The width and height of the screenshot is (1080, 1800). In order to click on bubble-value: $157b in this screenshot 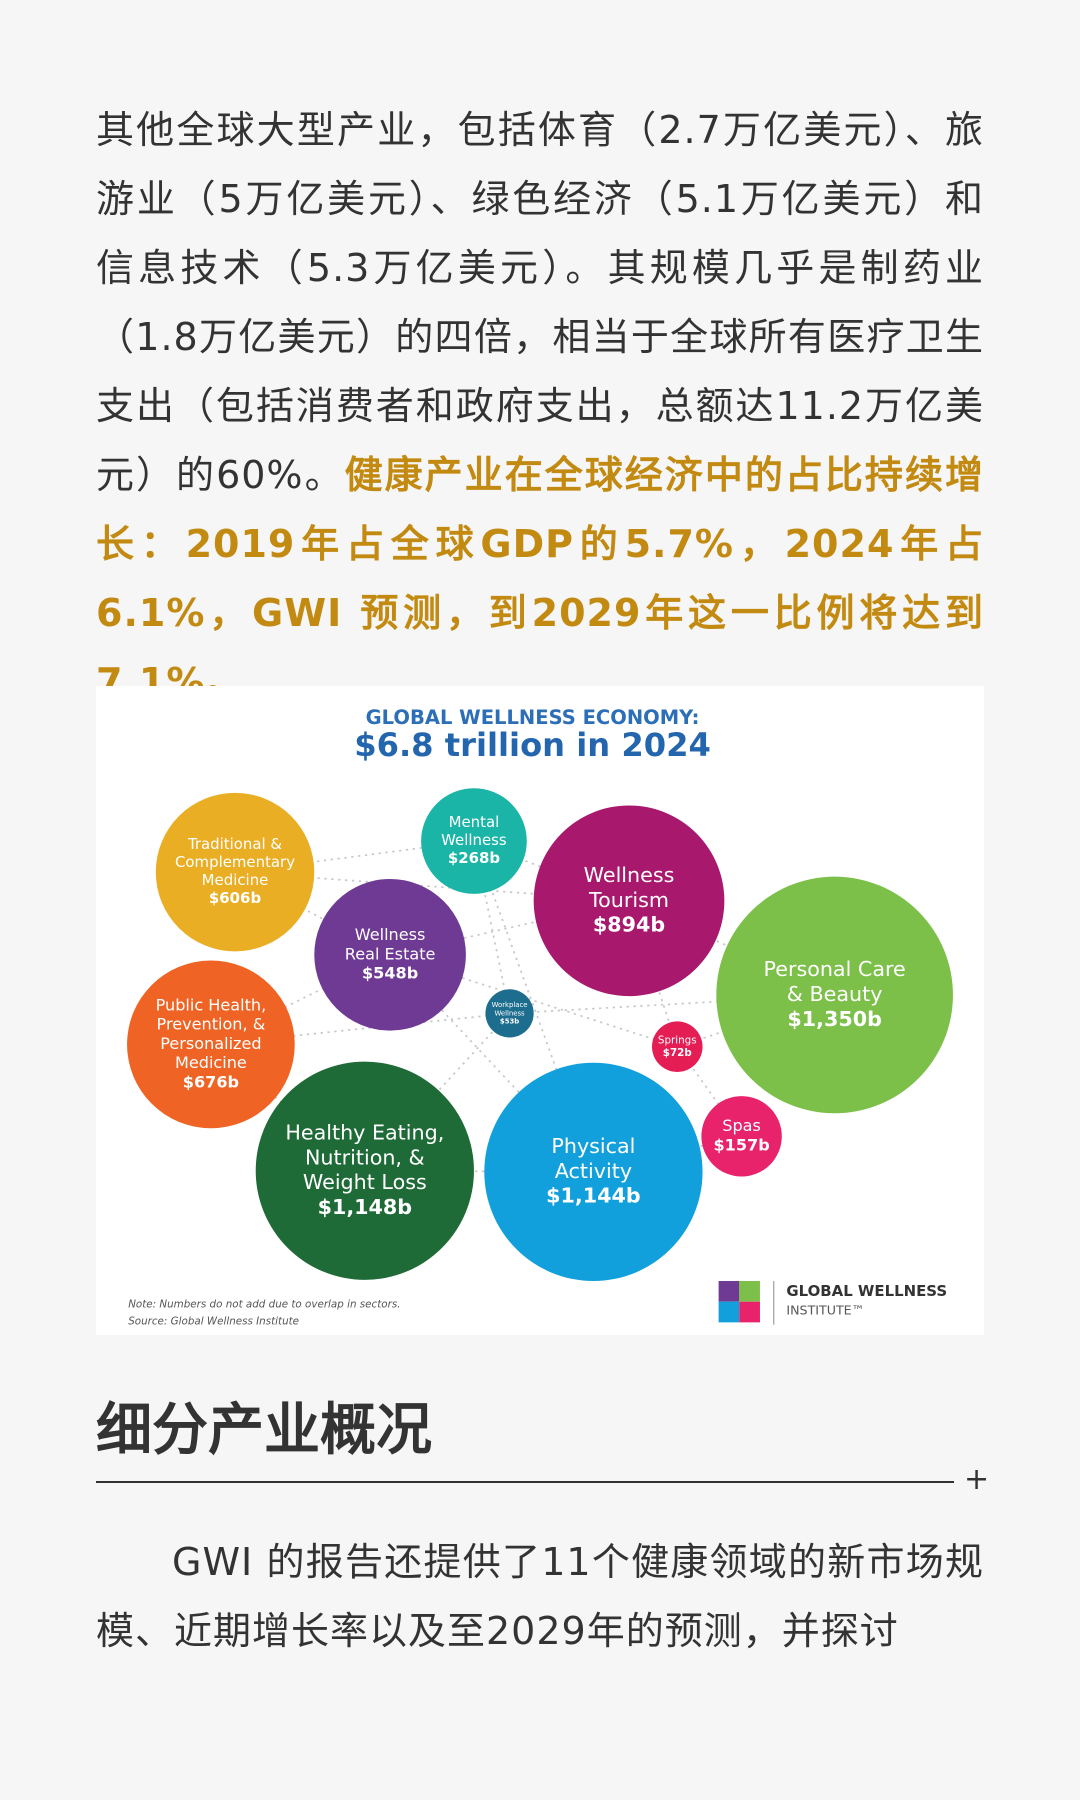, I will do `click(741, 1144)`.